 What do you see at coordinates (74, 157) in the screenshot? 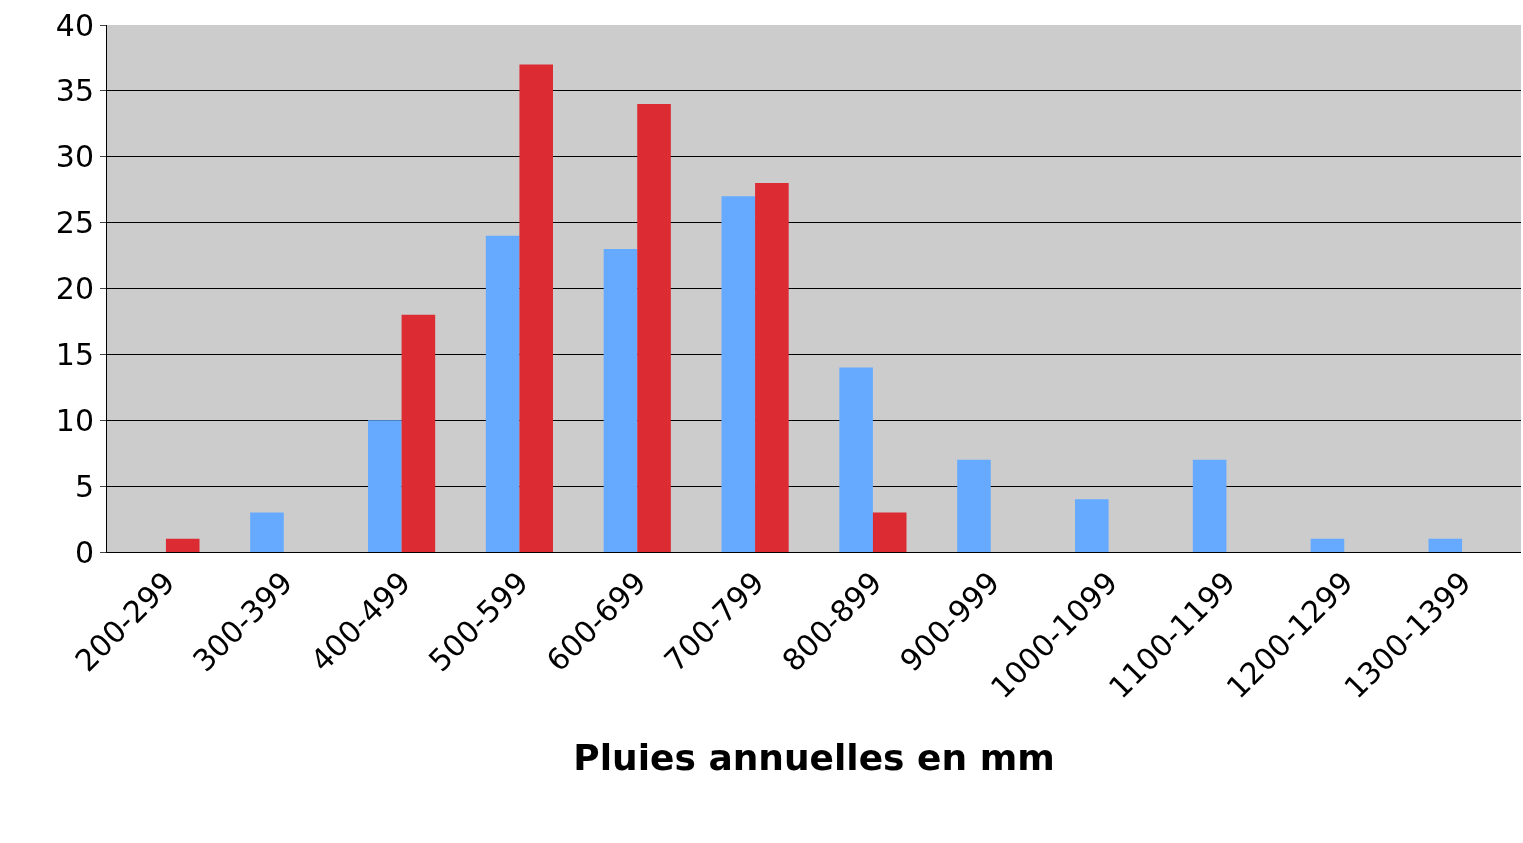
I see `y-tick-label: 30` at bounding box center [74, 157].